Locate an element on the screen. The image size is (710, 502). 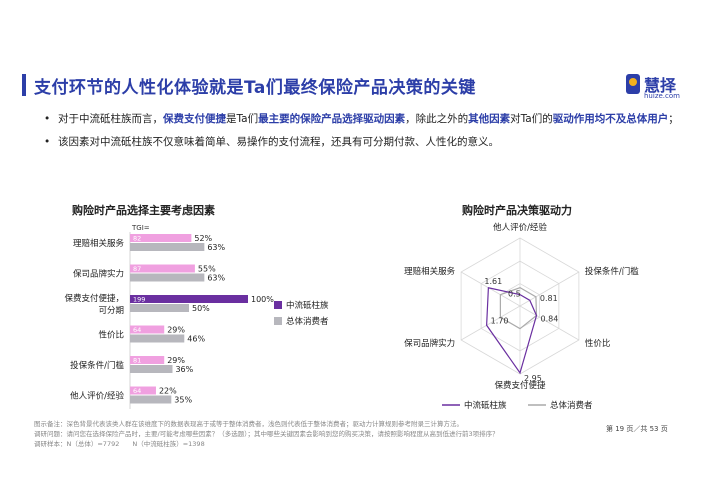
bullet-text: 是Ta们 is located at coordinates (242, 119).